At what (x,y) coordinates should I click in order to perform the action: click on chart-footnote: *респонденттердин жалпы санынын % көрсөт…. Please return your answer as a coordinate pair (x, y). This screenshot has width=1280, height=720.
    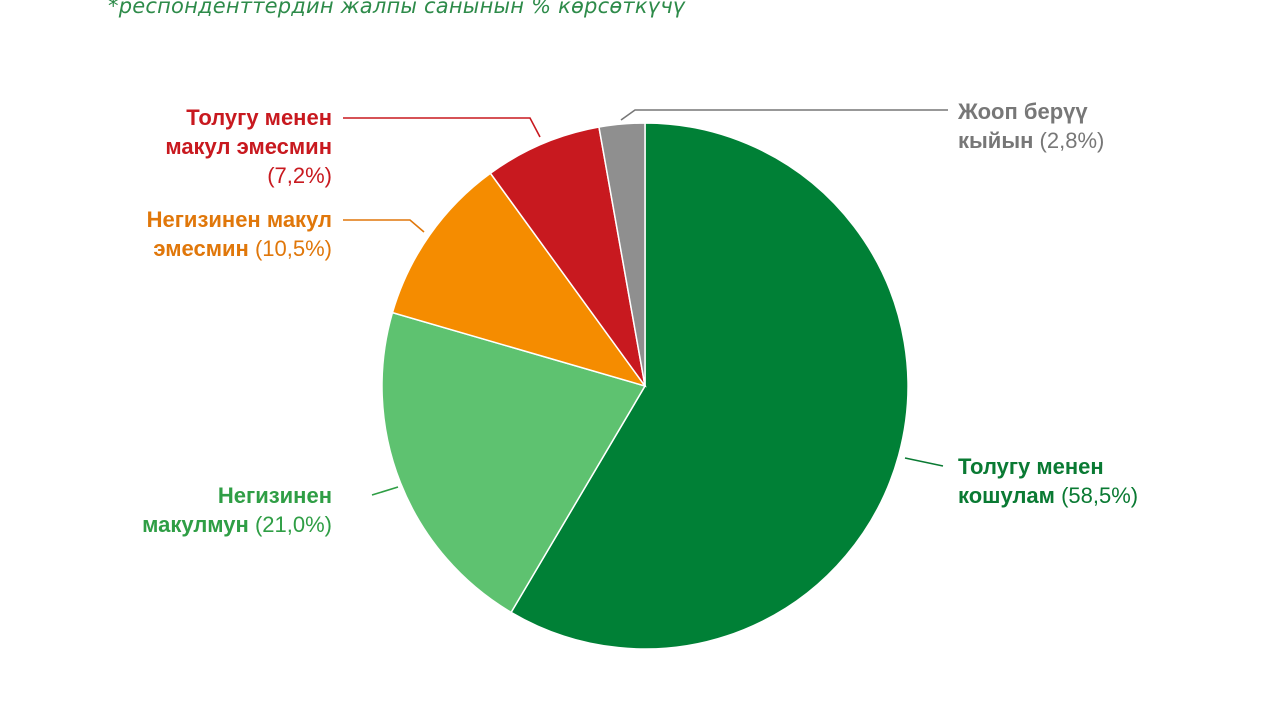
    Looking at the image, I should click on (397, 9).